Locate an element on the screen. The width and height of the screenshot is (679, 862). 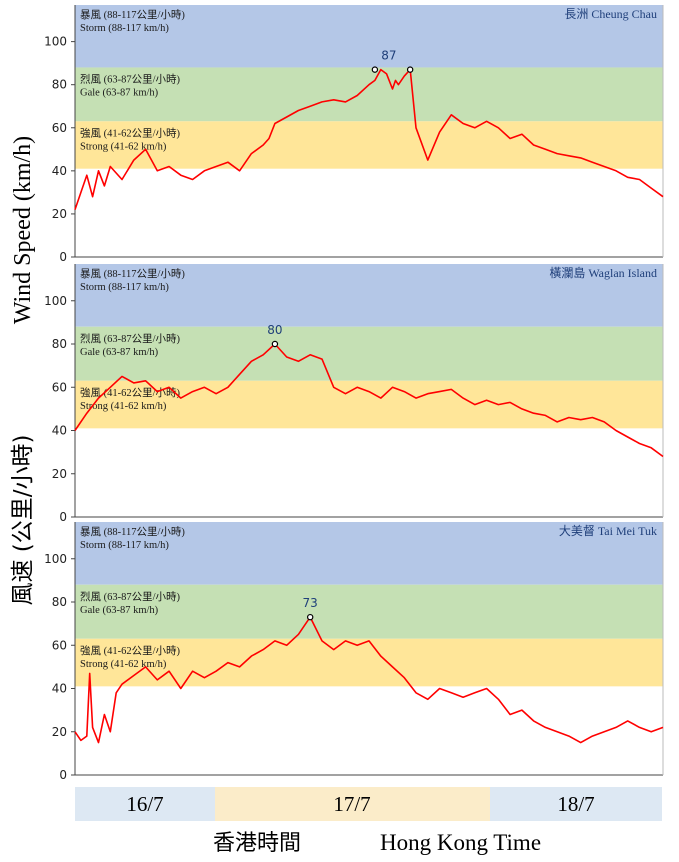
date-strip: 16/7 17/7 18/7 is located at coordinates (368, 804).